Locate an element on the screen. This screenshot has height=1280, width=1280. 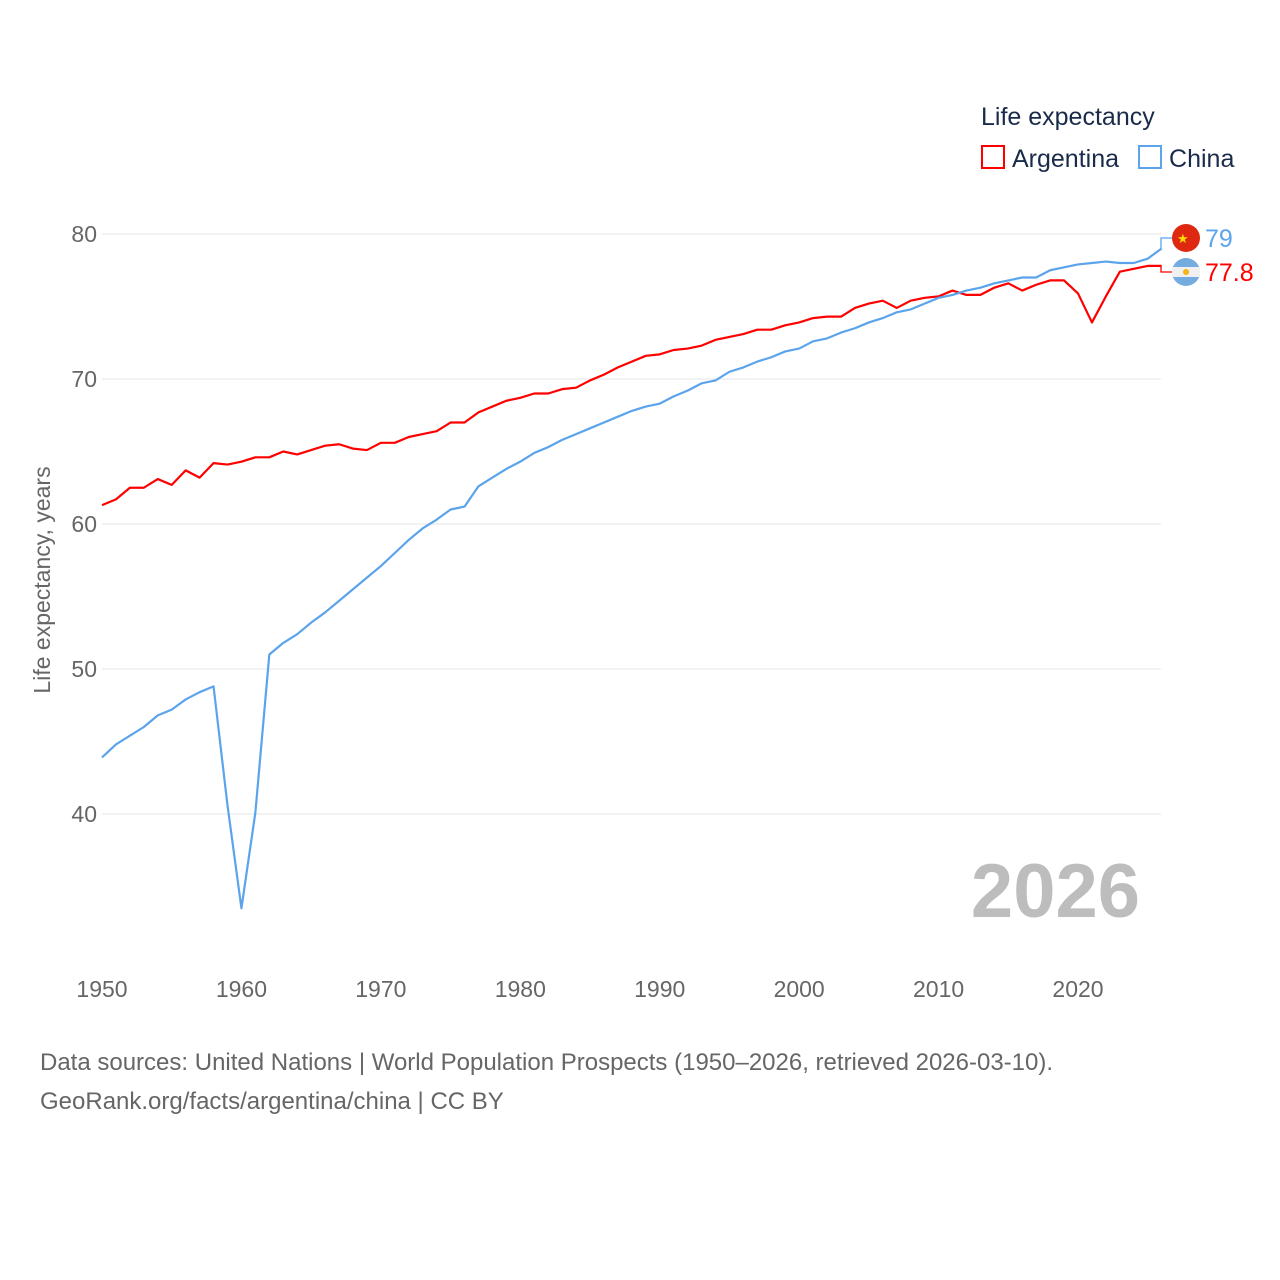
x-tick-label: 1990 is located at coordinates (659, 989).